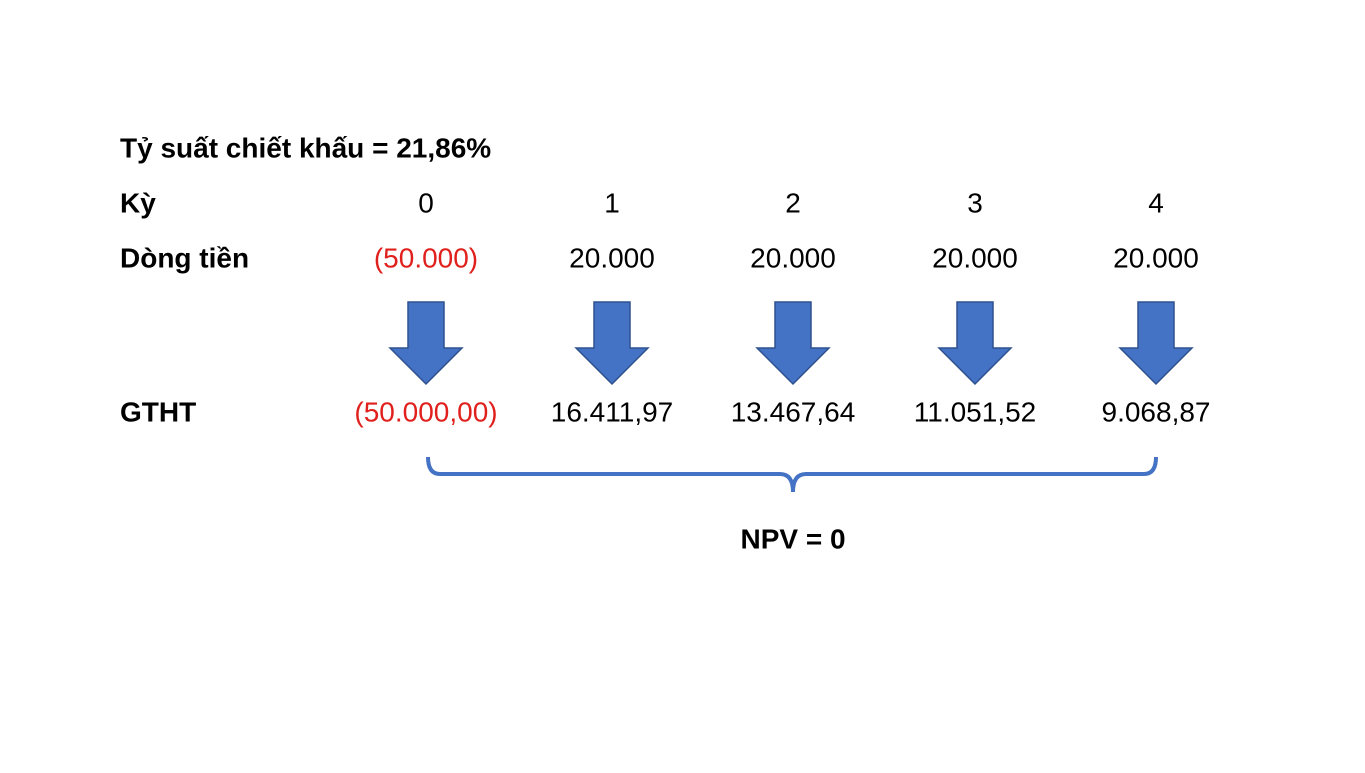 Image resolution: width=1365 pixels, height=773 pixels. I want to click on present-value-cell: (50.000,00), so click(425, 411).